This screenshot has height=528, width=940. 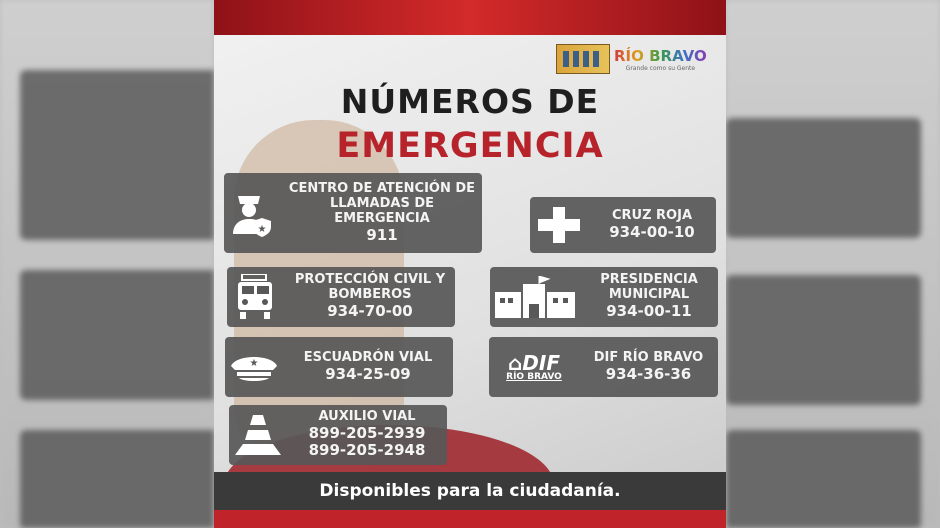 I want to click on contact-name: PRESIDENCIA MUNICIPAL, so click(x=649, y=287).